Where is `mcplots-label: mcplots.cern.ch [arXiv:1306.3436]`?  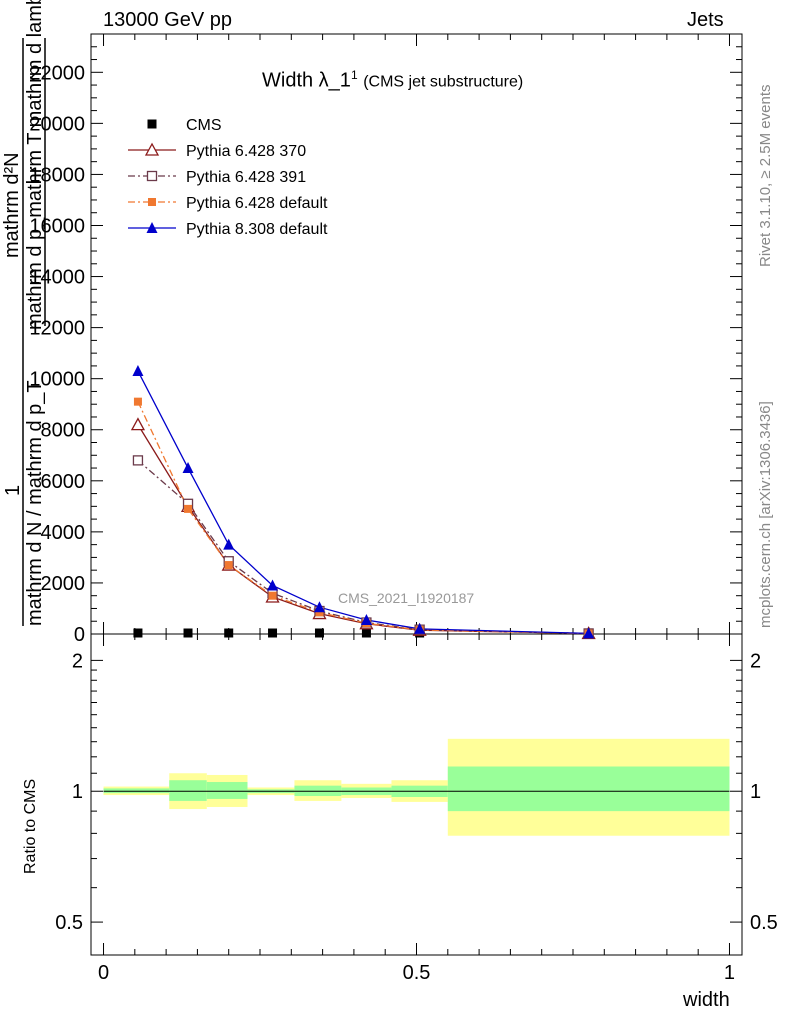
mcplots-label: mcplots.cern.ch [arXiv:1306.3436] is located at coordinates (765, 514).